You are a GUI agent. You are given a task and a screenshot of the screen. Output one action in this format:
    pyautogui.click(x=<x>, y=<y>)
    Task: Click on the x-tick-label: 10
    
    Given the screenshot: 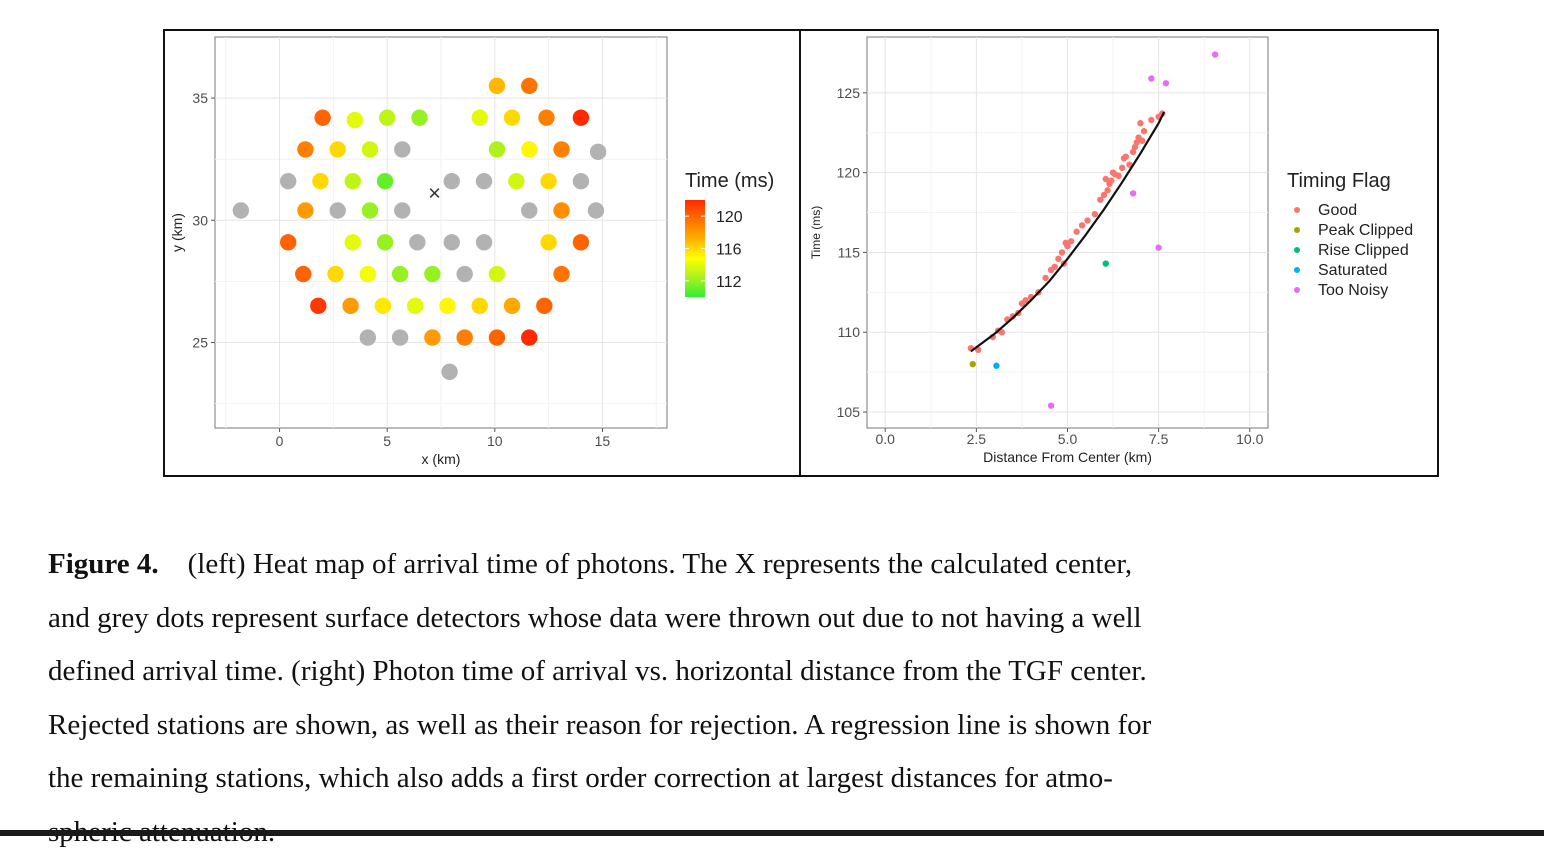 What is the action you would take?
    pyautogui.click(x=495, y=441)
    